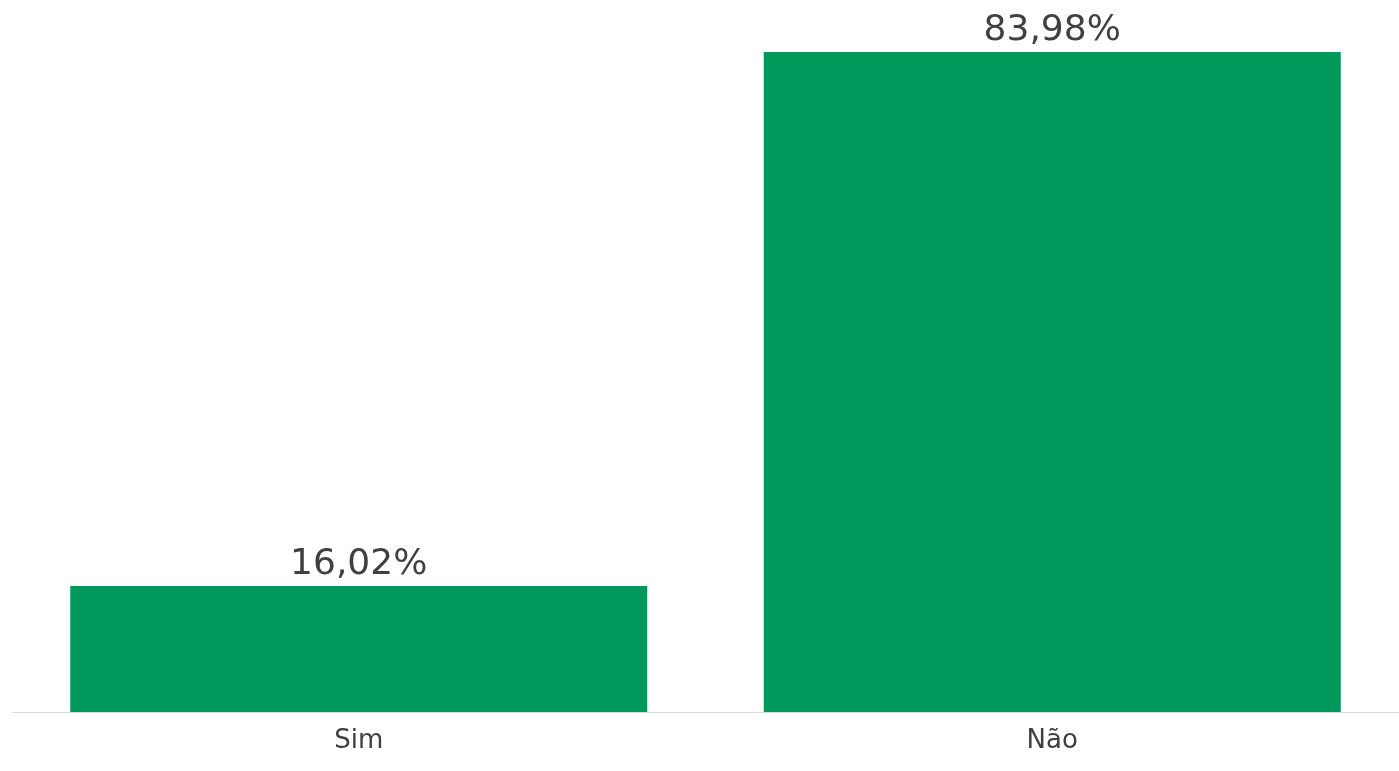 The image size is (1399, 771). I want to click on data-label: 83,98%, so click(1052, 27).